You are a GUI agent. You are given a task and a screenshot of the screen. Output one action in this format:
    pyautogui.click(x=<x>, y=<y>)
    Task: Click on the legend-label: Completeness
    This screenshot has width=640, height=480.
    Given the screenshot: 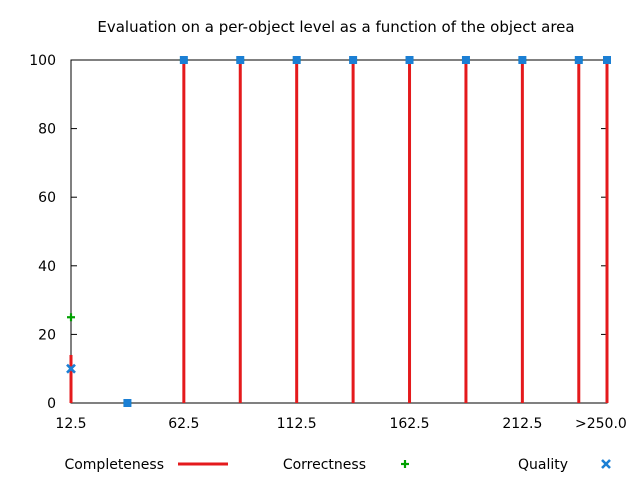 What is the action you would take?
    pyautogui.click(x=114, y=465)
    